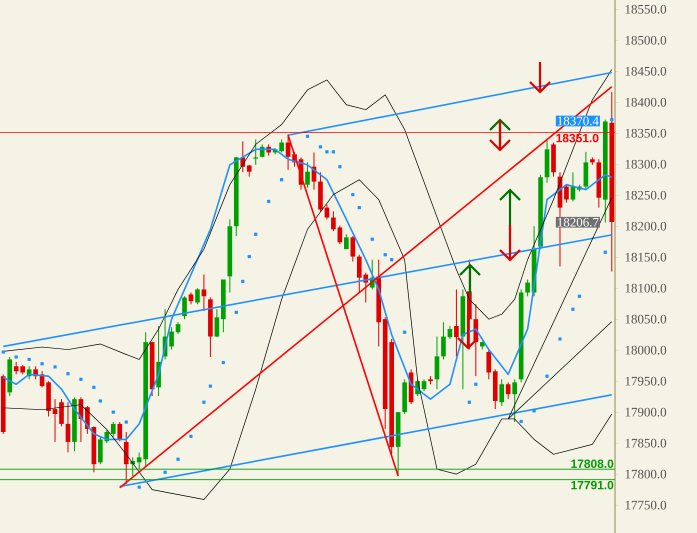 Image resolution: width=697 pixels, height=533 pixels. What do you see at coordinates (646, 350) in the screenshot?
I see `y-tick-label: 18000.0` at bounding box center [646, 350].